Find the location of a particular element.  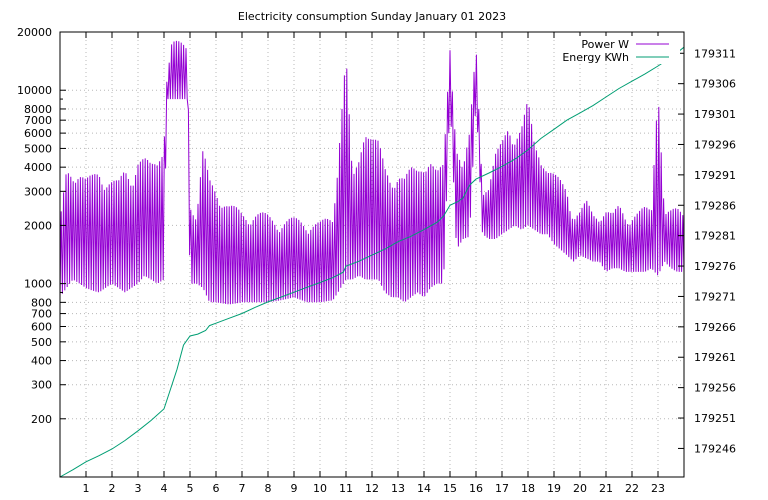

y-right-tick-label: 179306 is located at coordinates (715, 84).